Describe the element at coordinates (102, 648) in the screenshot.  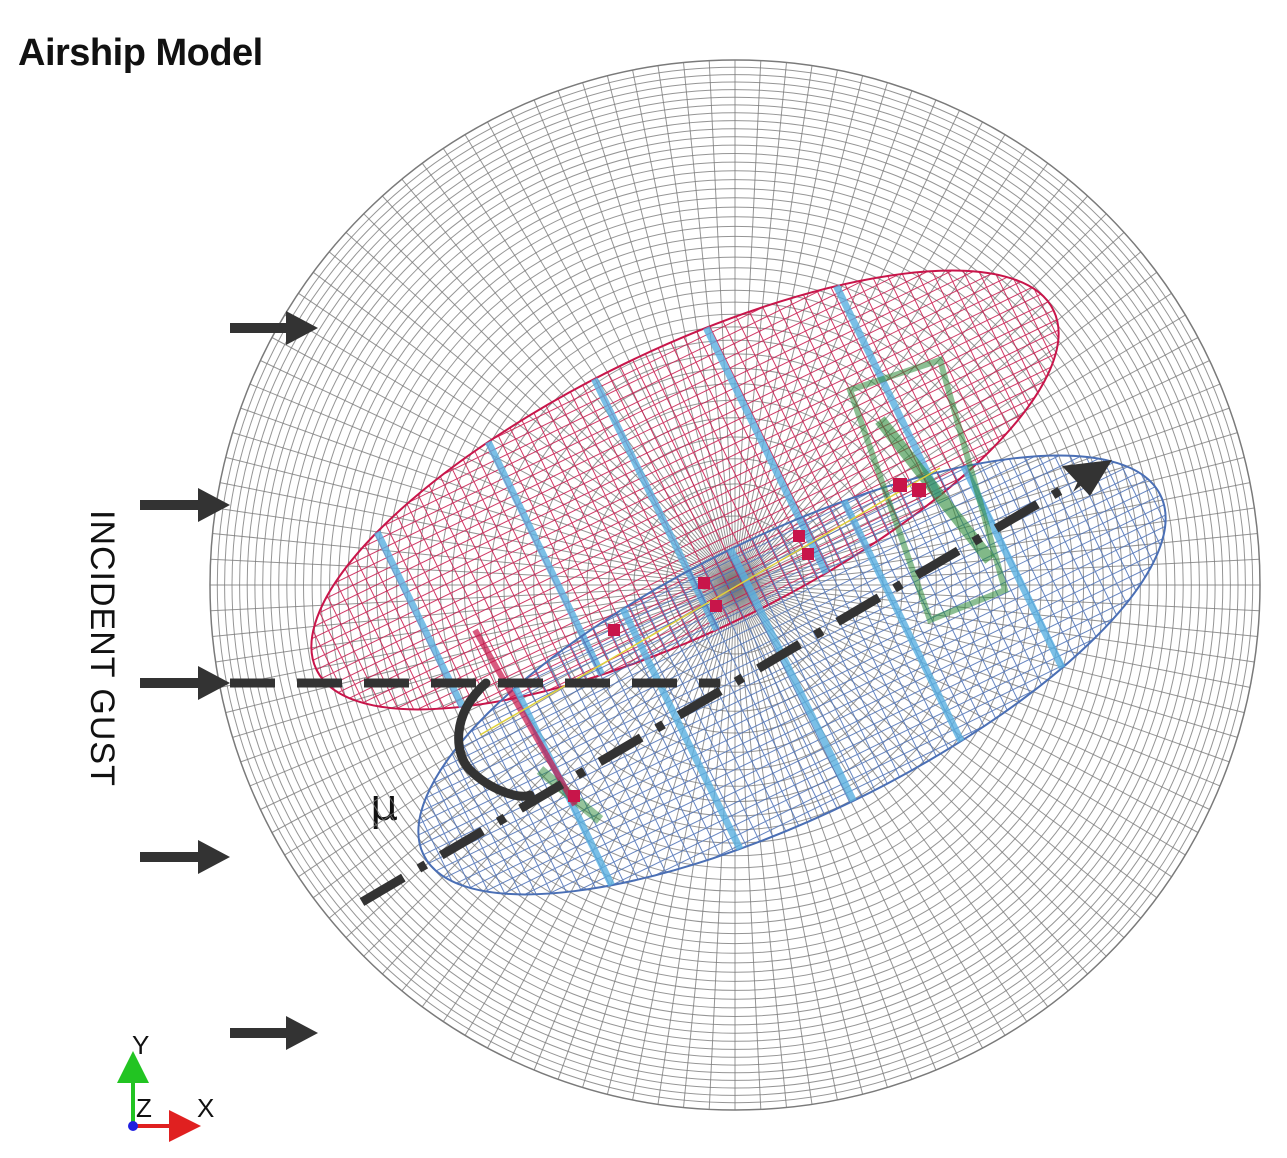
I see `incident-gust-label: INCIDENT GUST` at that location.